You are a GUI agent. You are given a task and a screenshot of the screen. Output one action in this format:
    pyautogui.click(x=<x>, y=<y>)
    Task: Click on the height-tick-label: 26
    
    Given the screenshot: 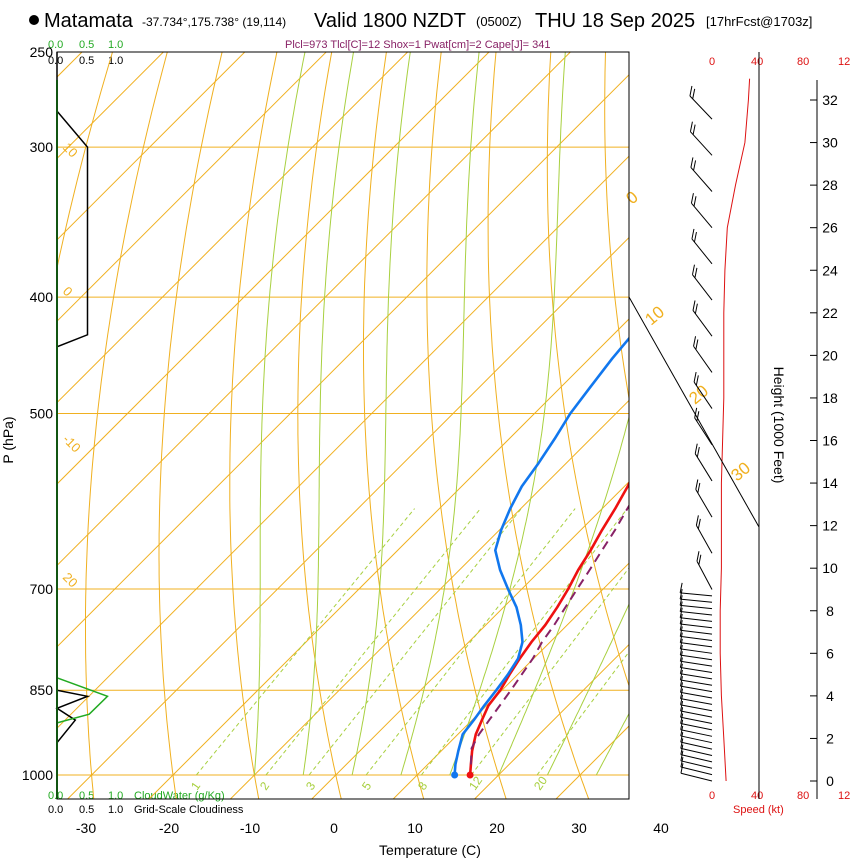 What is the action you would take?
    pyautogui.click(x=830, y=228)
    